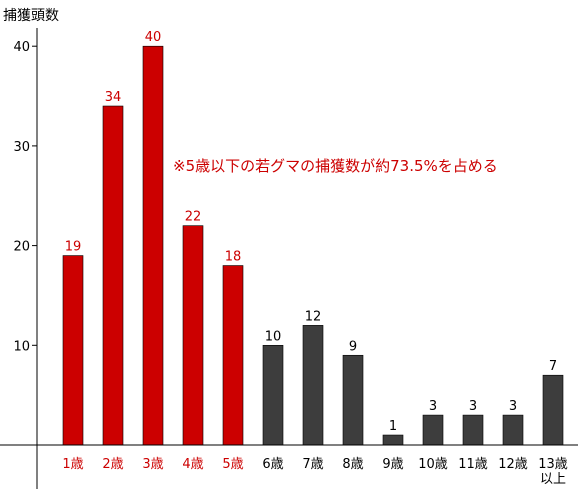  What do you see at coordinates (72, 464) in the screenshot?
I see `x-category-label: 1歳` at bounding box center [72, 464].